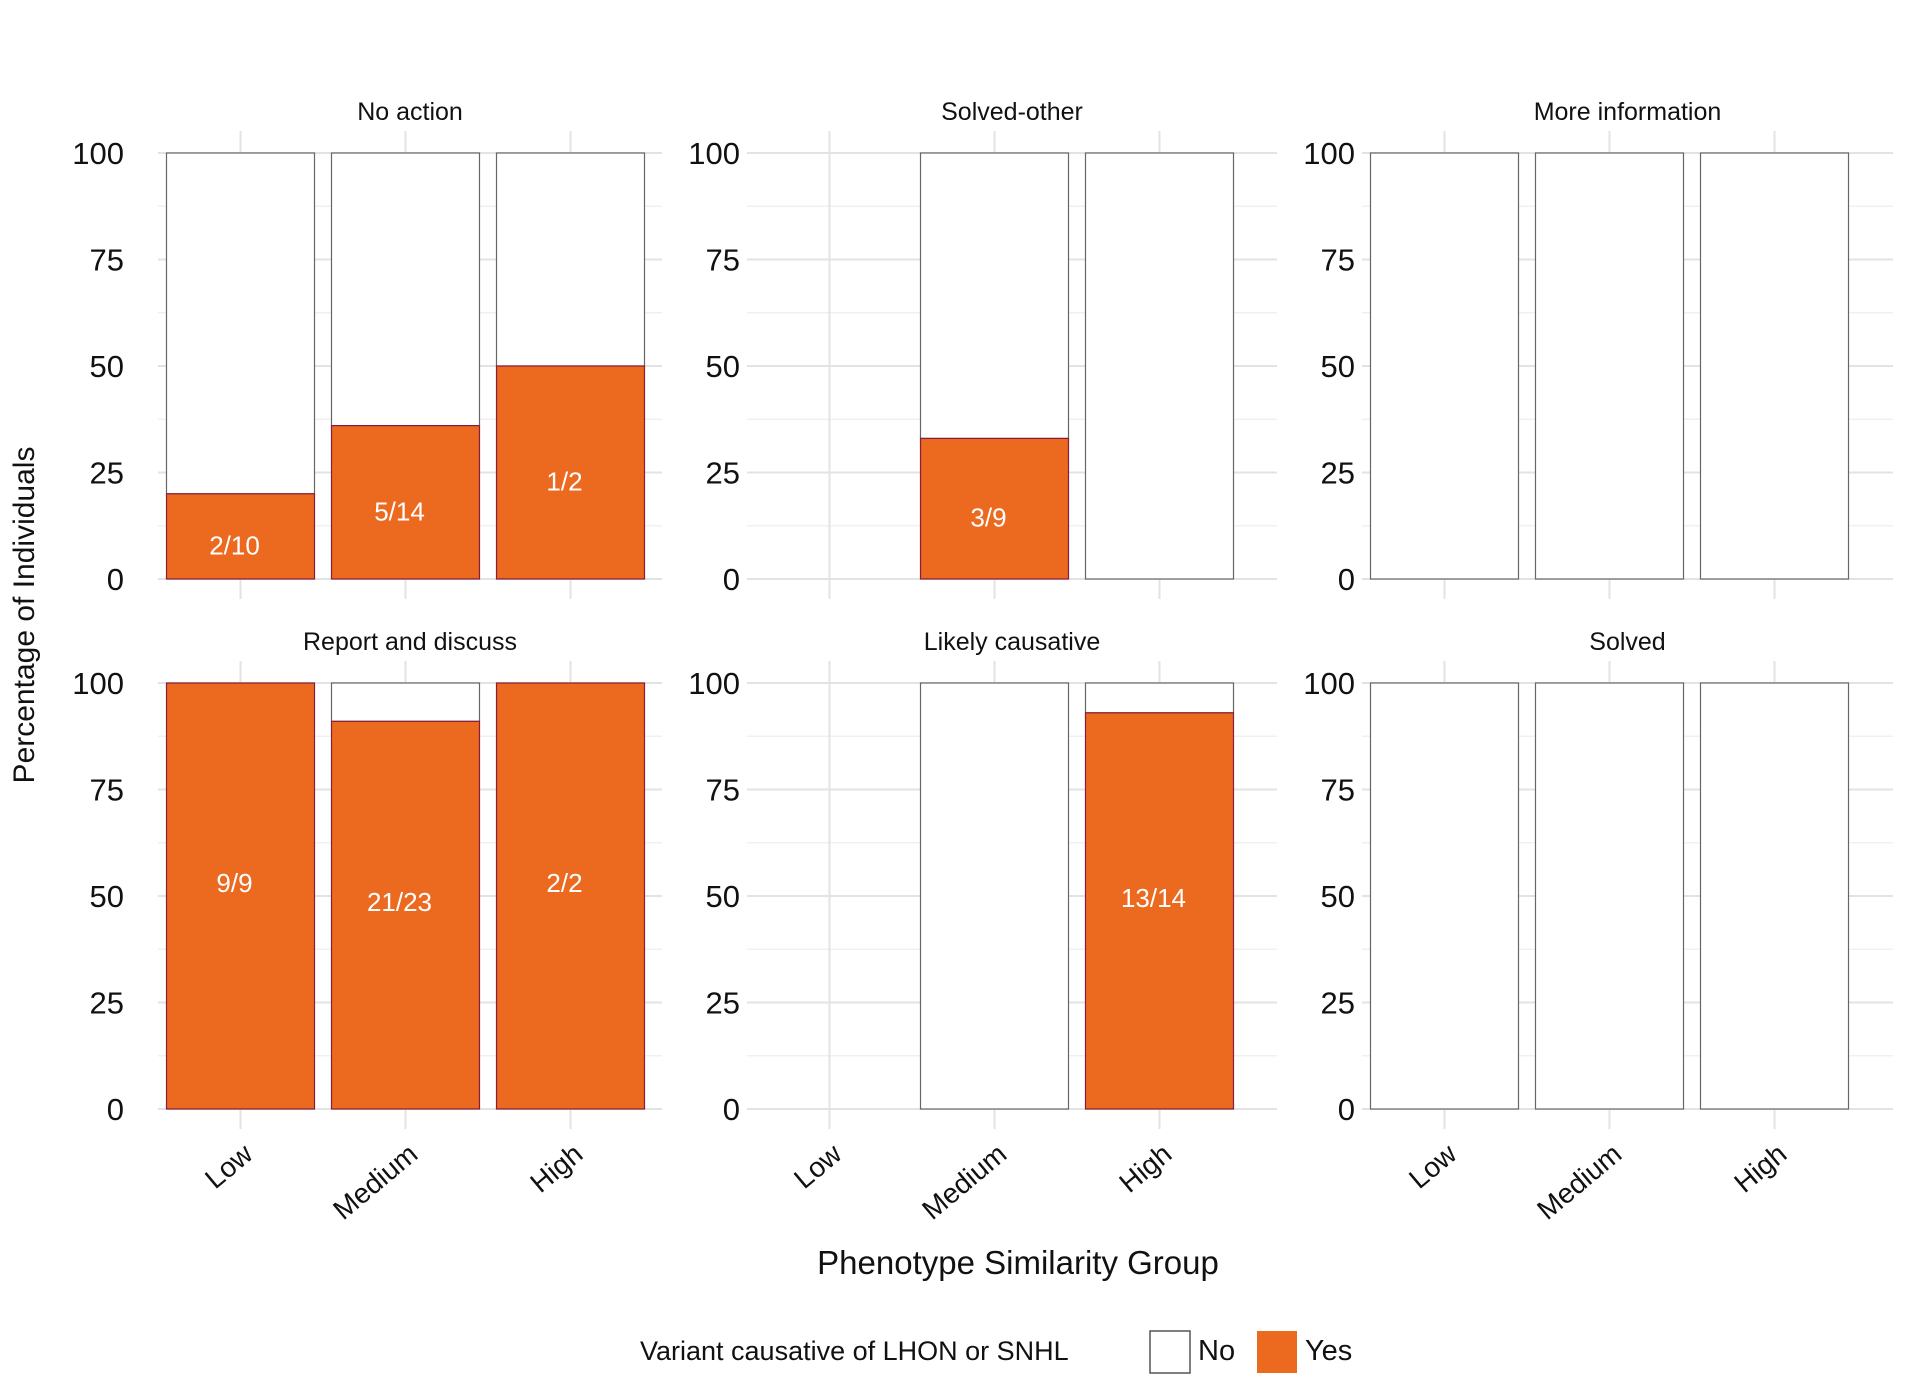 The image size is (1906, 1379). I want to click on x-axis-label: Phenotype Similarity Group, so click(1018, 1262).